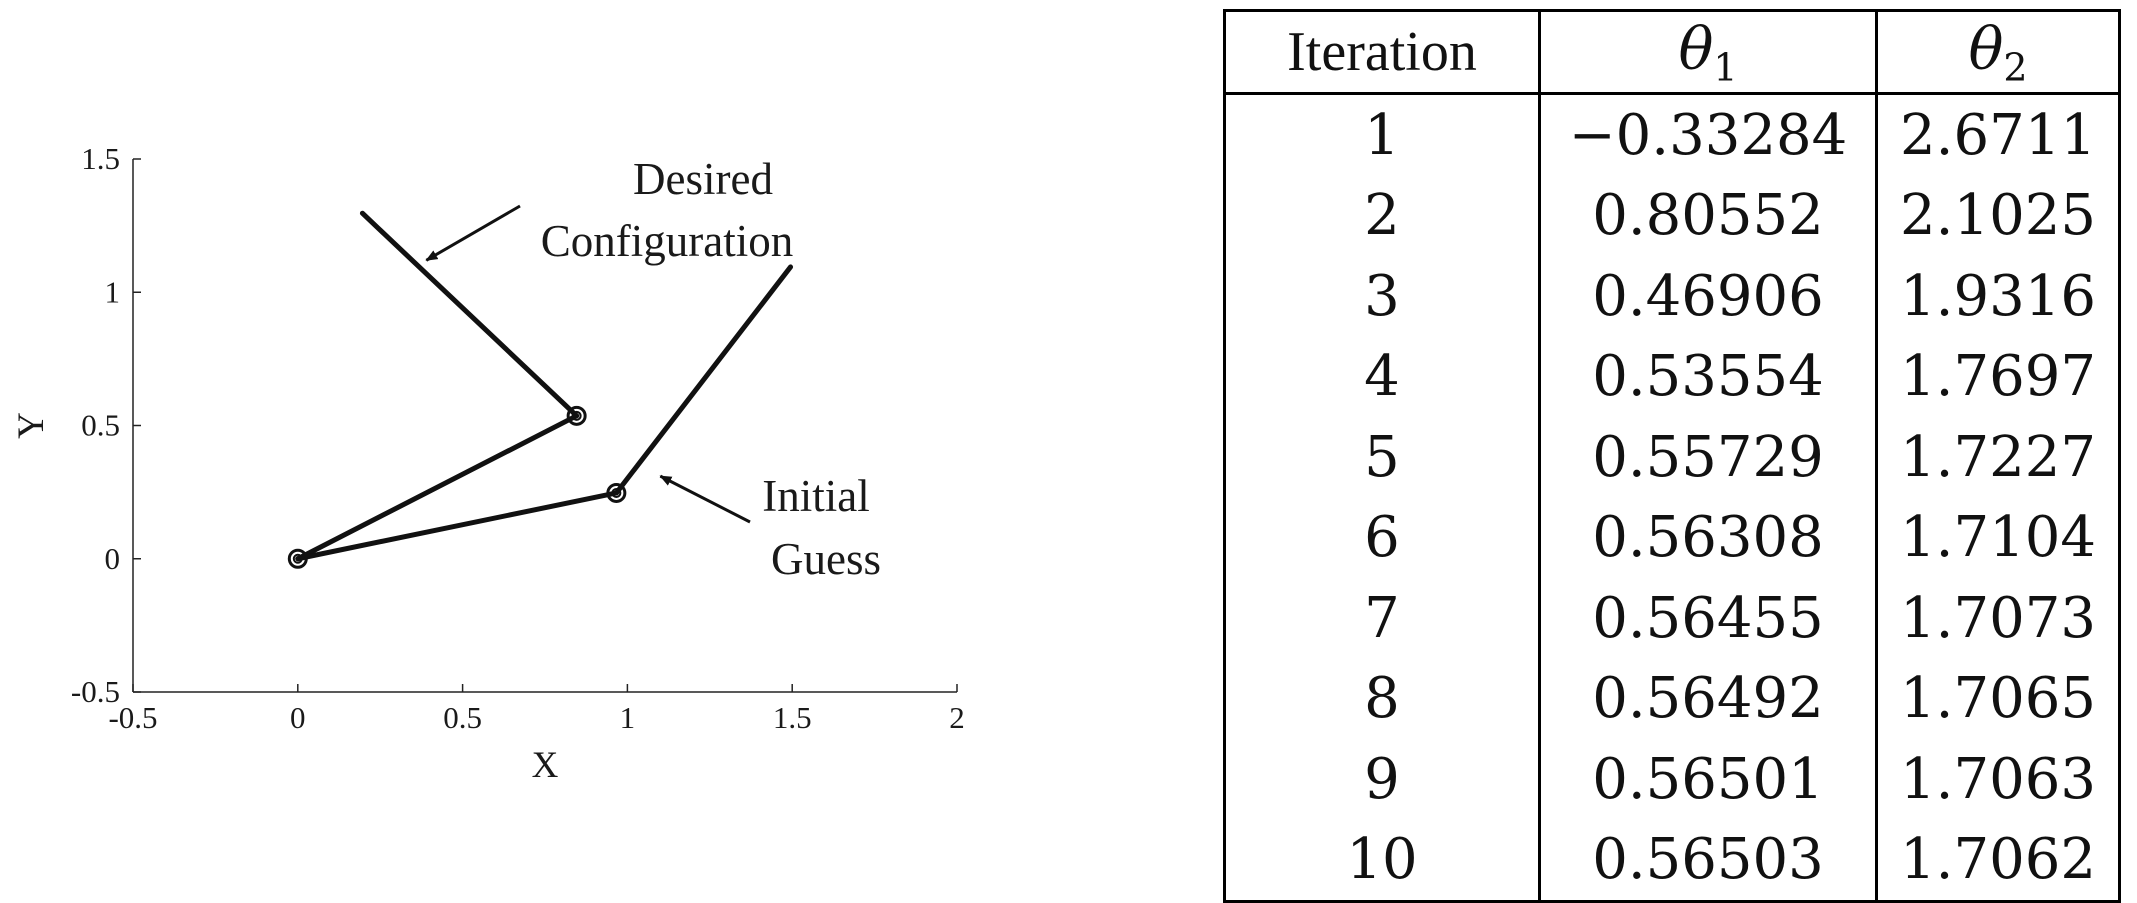 The image size is (2137, 903). I want to click on cell-iteration: 6, so click(1382, 537).